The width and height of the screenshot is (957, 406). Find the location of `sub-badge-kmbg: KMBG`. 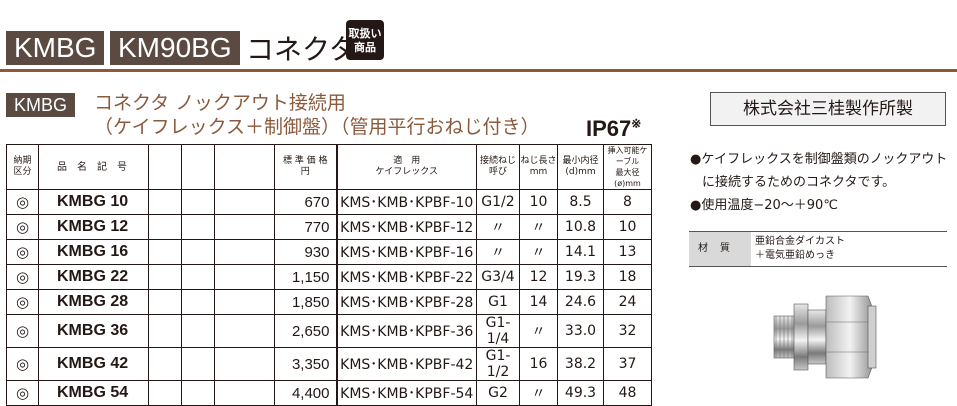

sub-badge-kmbg: KMBG is located at coordinates (41, 105).